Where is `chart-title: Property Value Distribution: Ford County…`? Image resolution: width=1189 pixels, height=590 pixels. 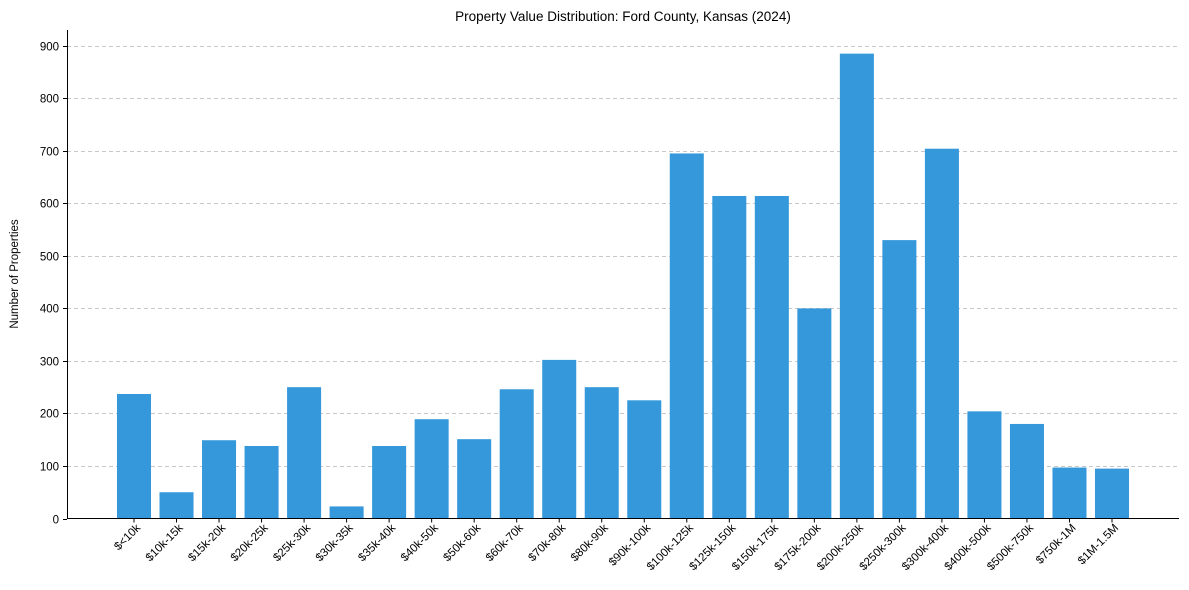 chart-title: Property Value Distribution: Ford County… is located at coordinates (623, 16).